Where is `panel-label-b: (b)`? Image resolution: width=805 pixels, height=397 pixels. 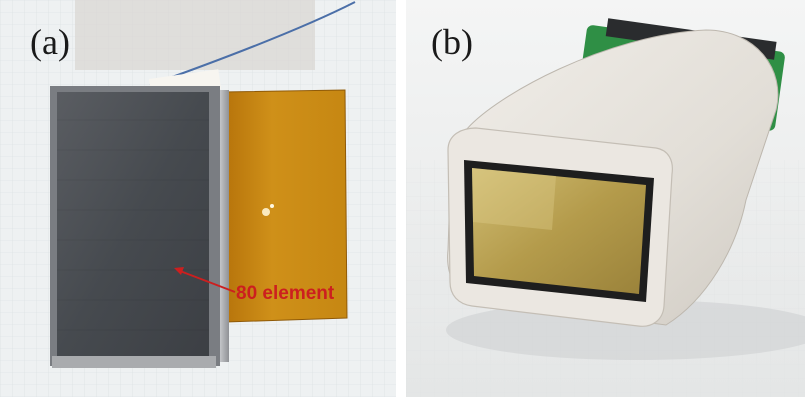 panel-label-b: (b) is located at coordinates (452, 42).